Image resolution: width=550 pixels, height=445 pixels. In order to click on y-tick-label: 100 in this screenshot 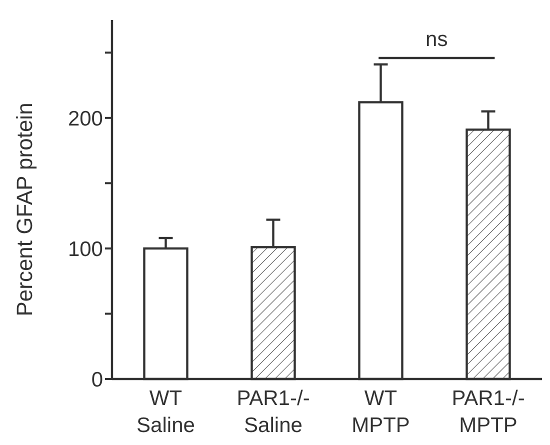, I will do `click(85, 249)`.